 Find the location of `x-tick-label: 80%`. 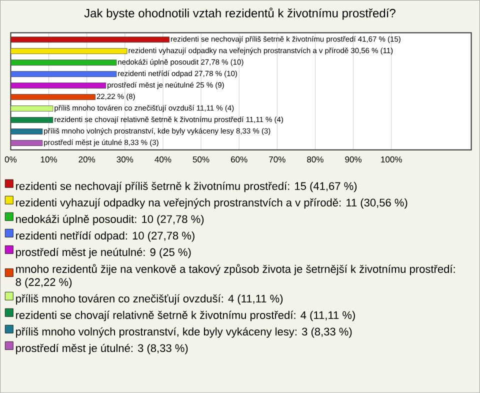

x-tick-label: 80% is located at coordinates (315, 159).